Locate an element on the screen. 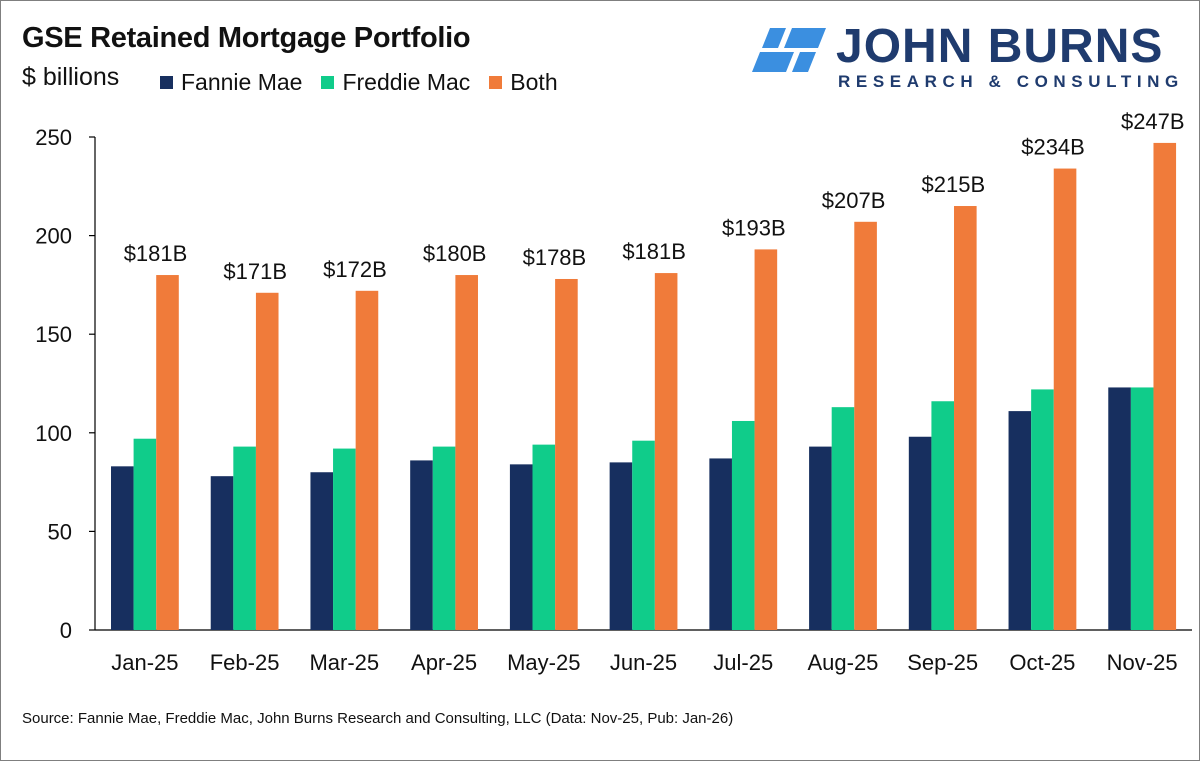 Image resolution: width=1200 pixels, height=761 pixels. data-label: $247B is located at coordinates (1153, 121).